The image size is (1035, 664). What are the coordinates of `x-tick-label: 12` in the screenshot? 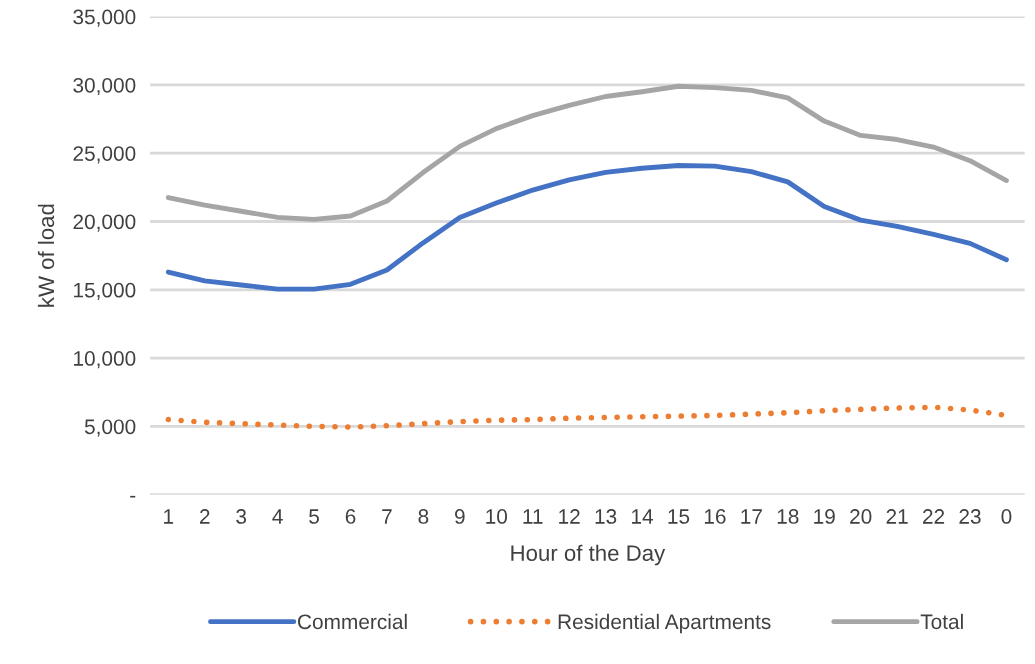 It's located at (569, 516).